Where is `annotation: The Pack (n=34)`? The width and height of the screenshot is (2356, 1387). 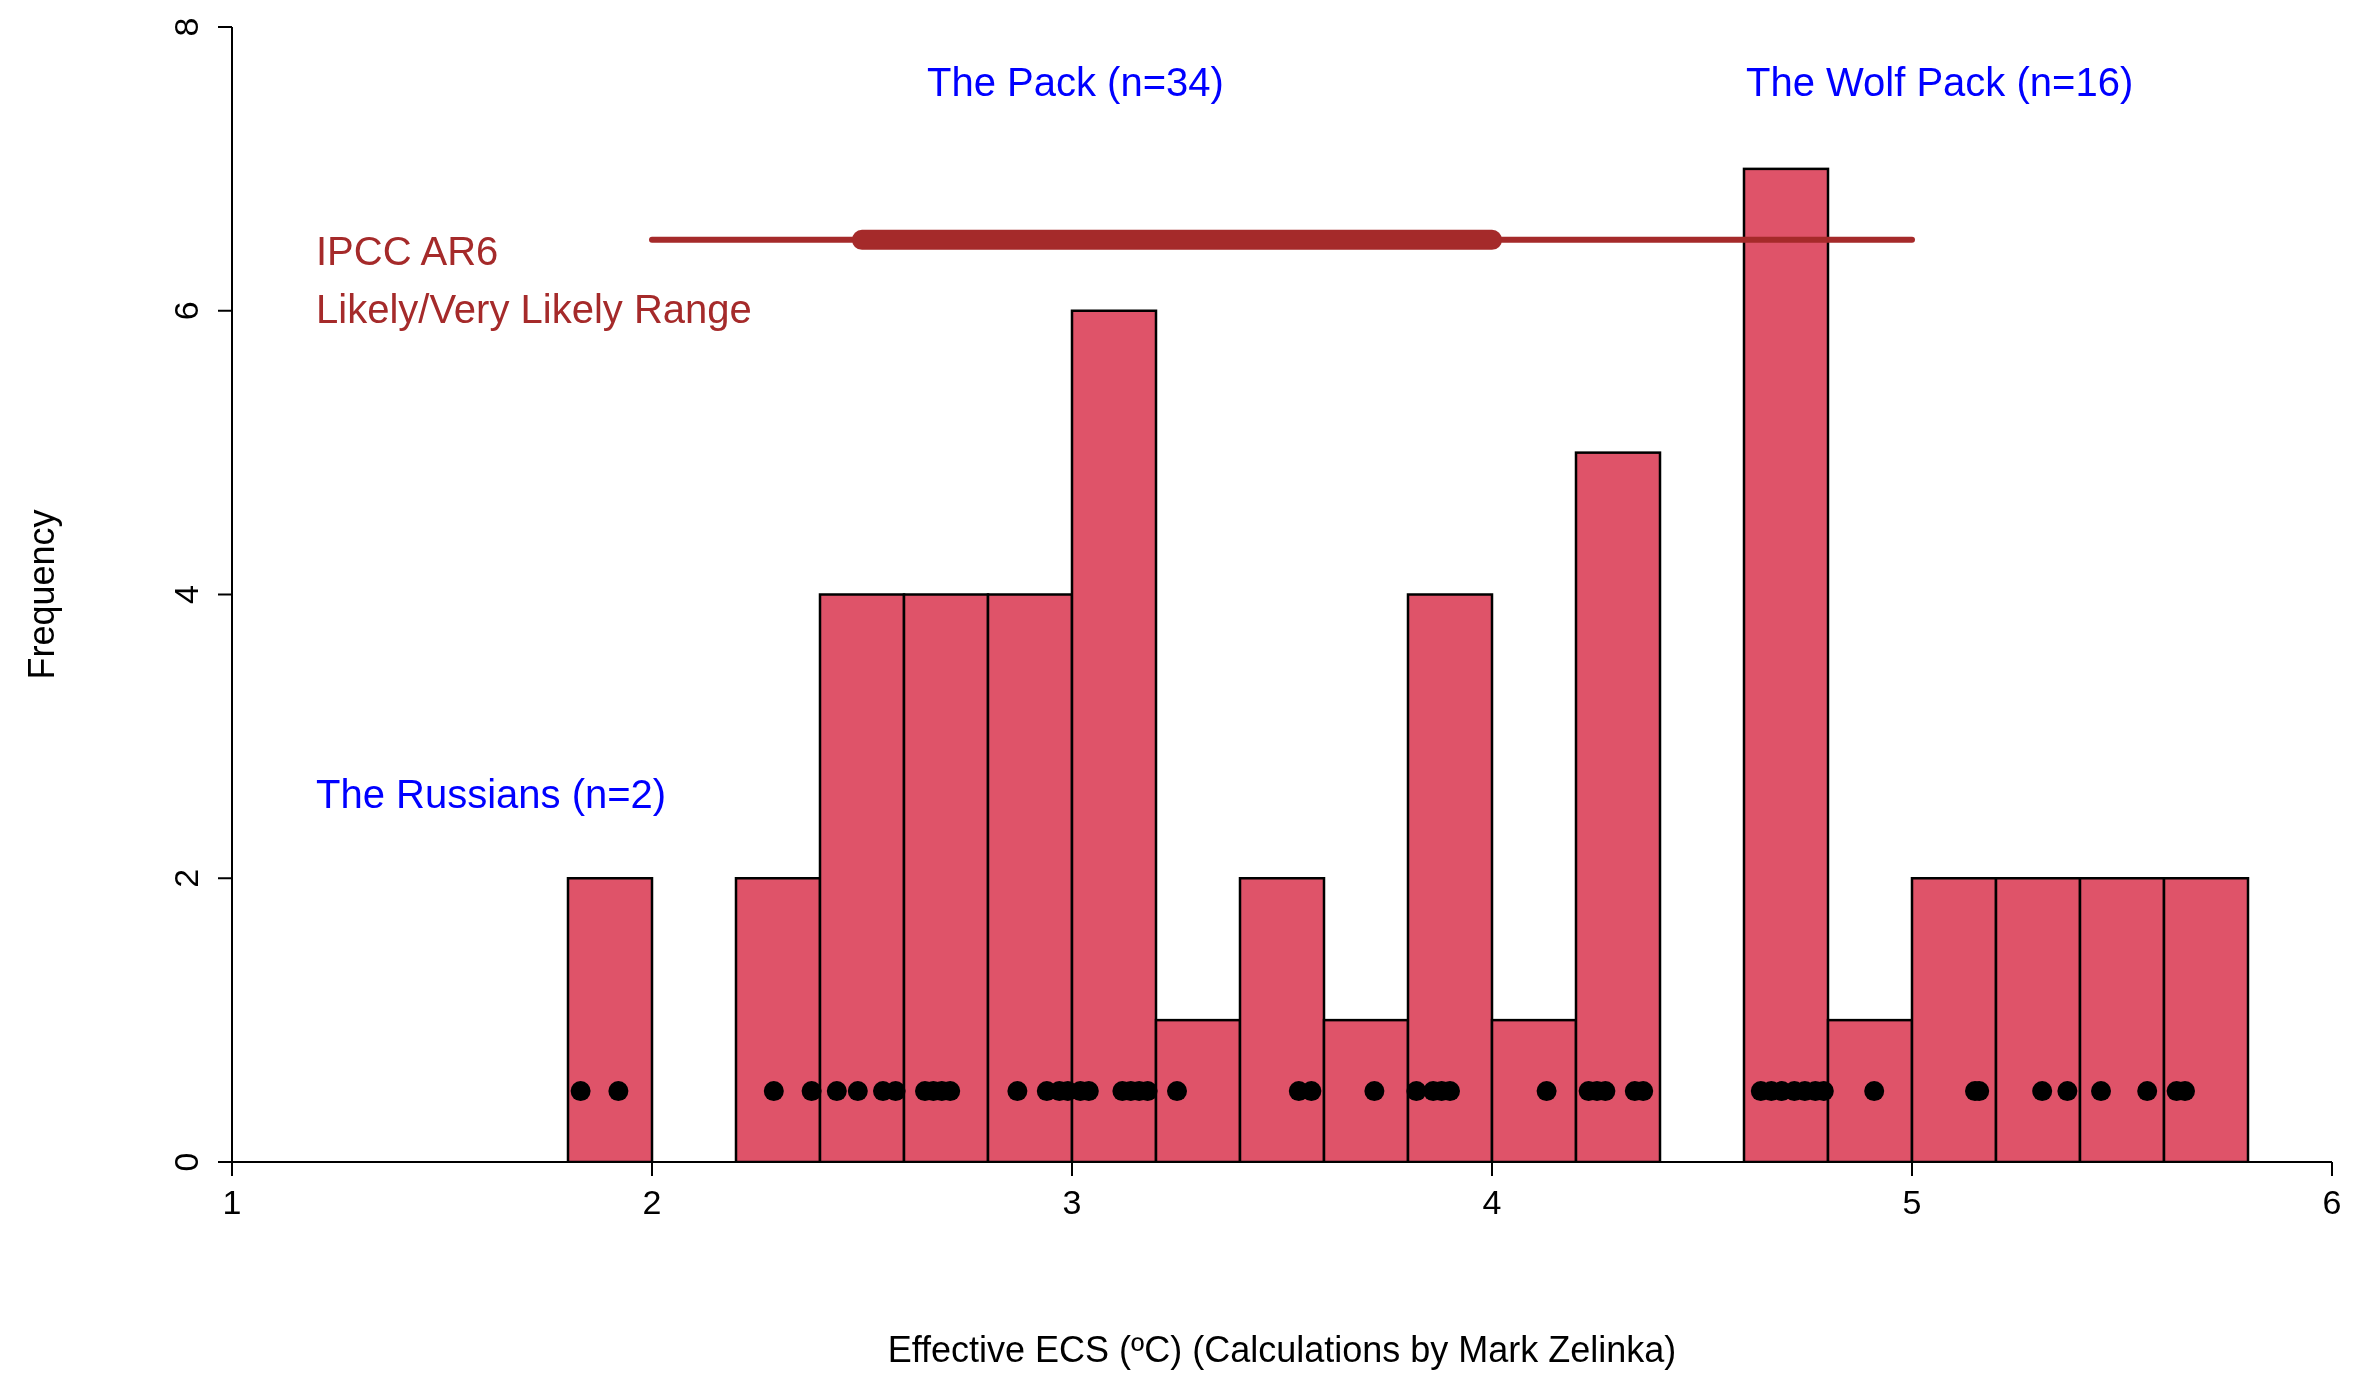
annotation: The Pack (n=34) is located at coordinates (1075, 82).